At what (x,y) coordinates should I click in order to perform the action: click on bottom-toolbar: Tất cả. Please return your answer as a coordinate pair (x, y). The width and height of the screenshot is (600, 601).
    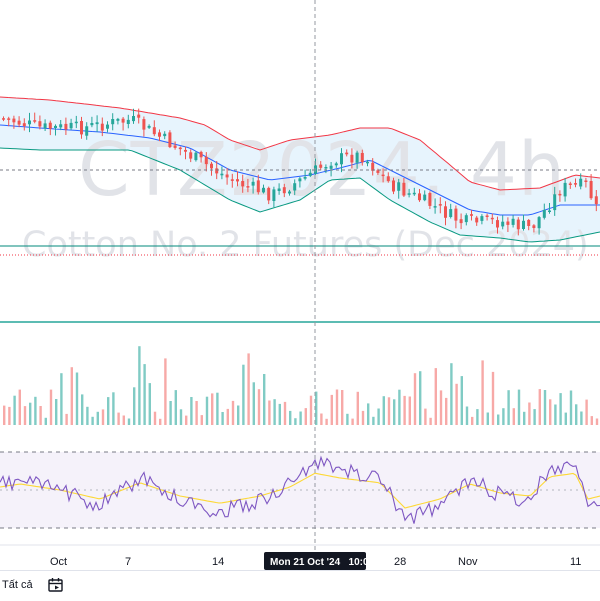
    Looking at the image, I should click on (300, 585).